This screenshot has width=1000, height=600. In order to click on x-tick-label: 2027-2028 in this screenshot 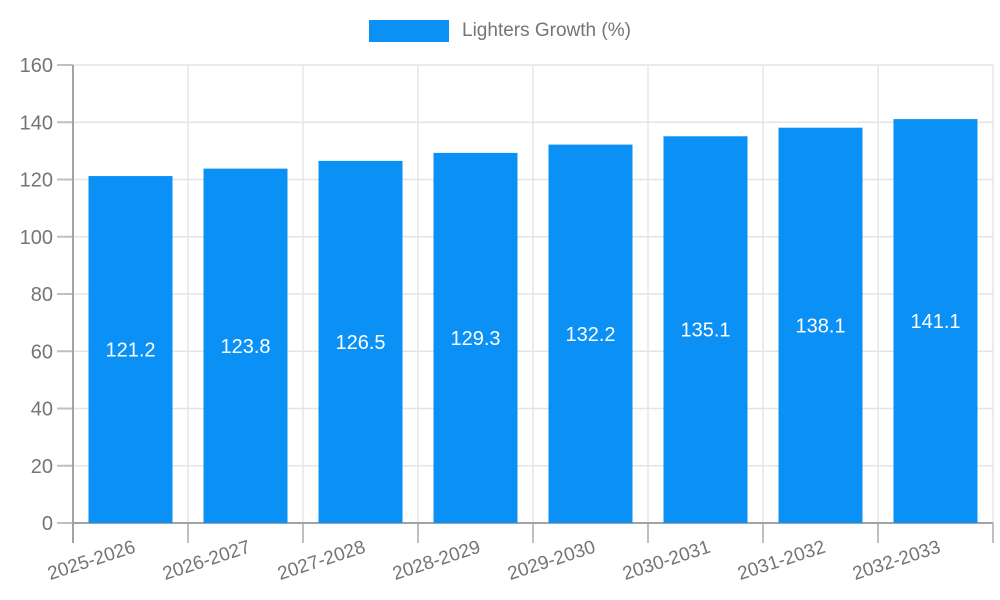, I will do `click(321, 561)`.